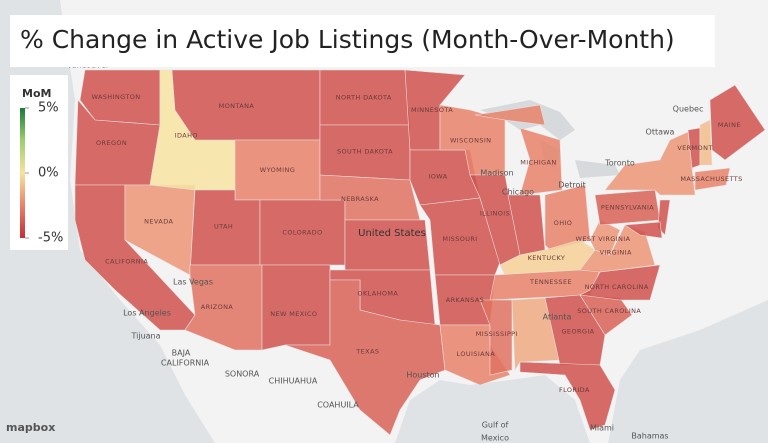 The image size is (768, 443). What do you see at coordinates (115, 97) in the screenshot?
I see `state-label: WASHINGTON` at bounding box center [115, 97].